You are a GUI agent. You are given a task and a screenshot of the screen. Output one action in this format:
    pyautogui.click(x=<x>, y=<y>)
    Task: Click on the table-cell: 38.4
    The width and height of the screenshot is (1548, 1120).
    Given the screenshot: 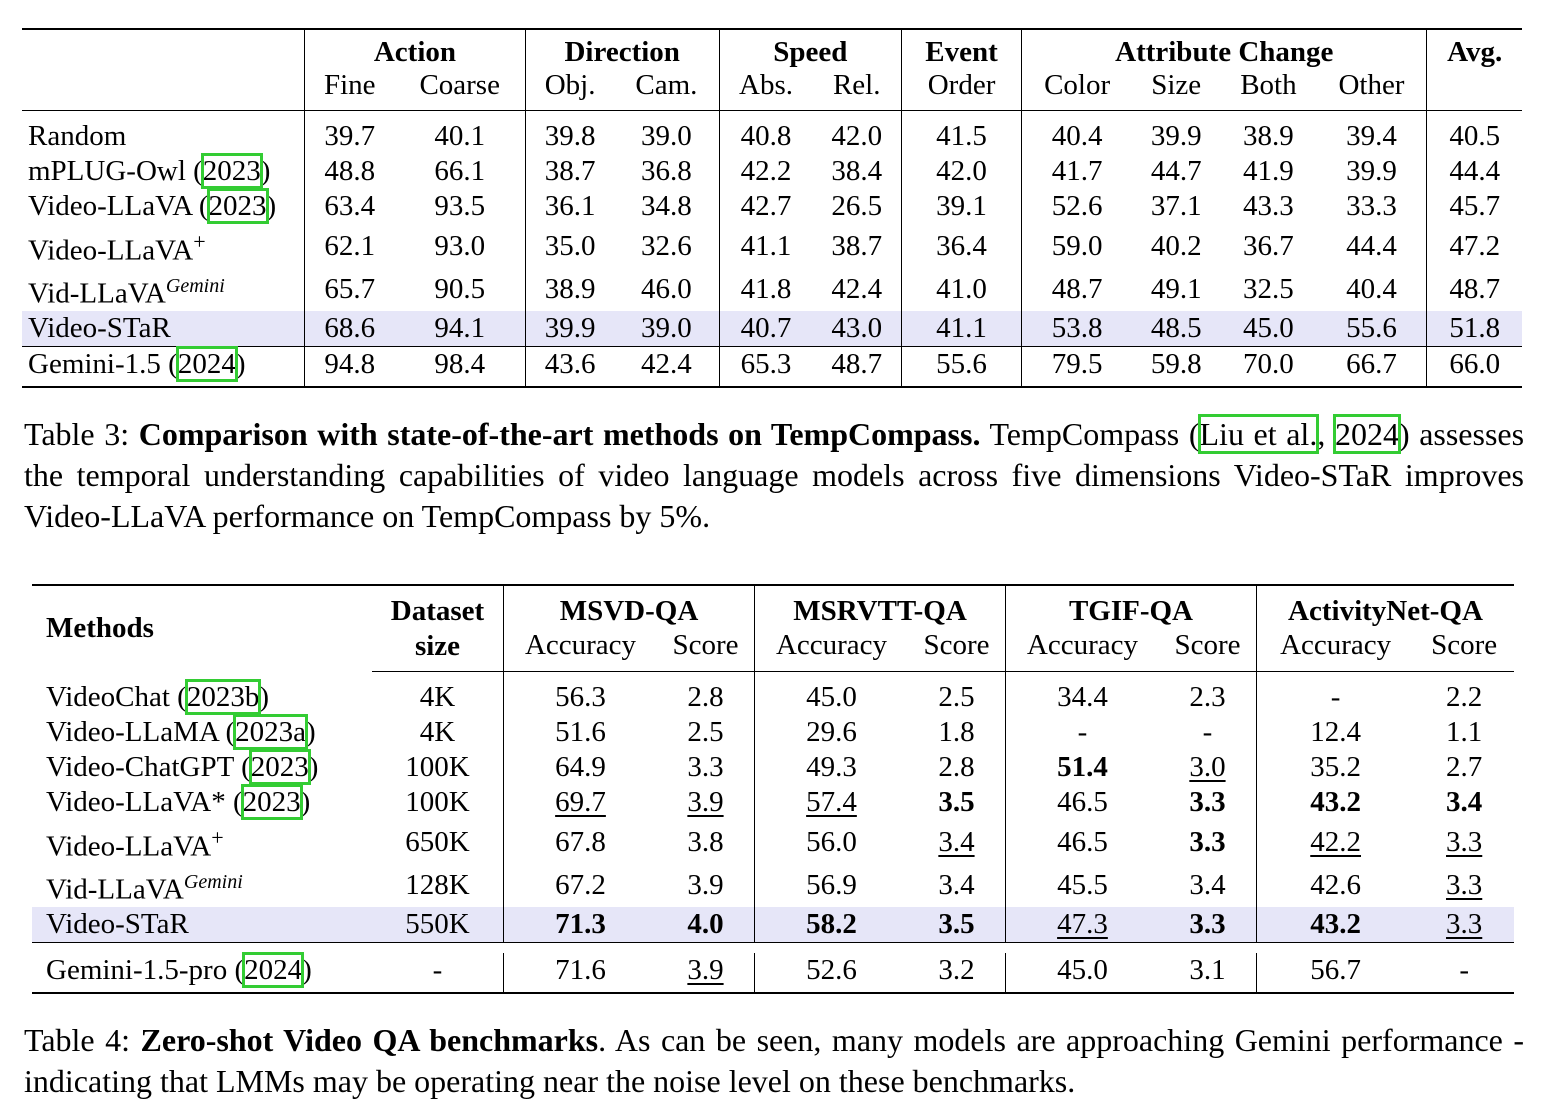 What is the action you would take?
    pyautogui.click(x=857, y=171)
    